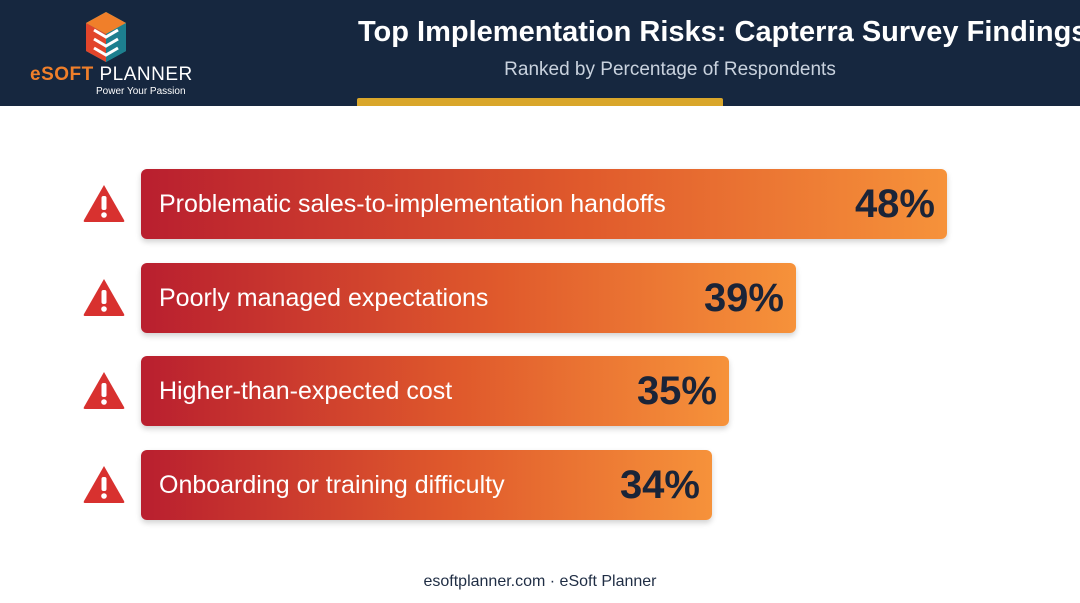  I want to click on logo: eSOFT PLANNER Power Your Passion, so click(111, 53).